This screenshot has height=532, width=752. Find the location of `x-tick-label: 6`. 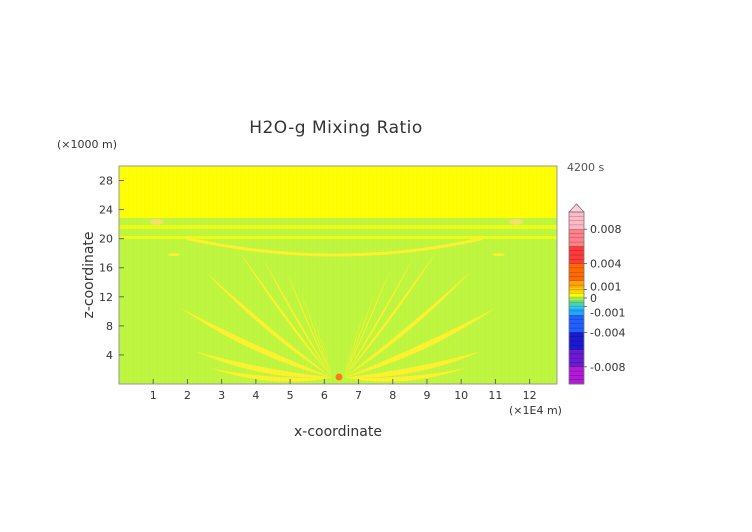

x-tick-label: 6 is located at coordinates (324, 395).